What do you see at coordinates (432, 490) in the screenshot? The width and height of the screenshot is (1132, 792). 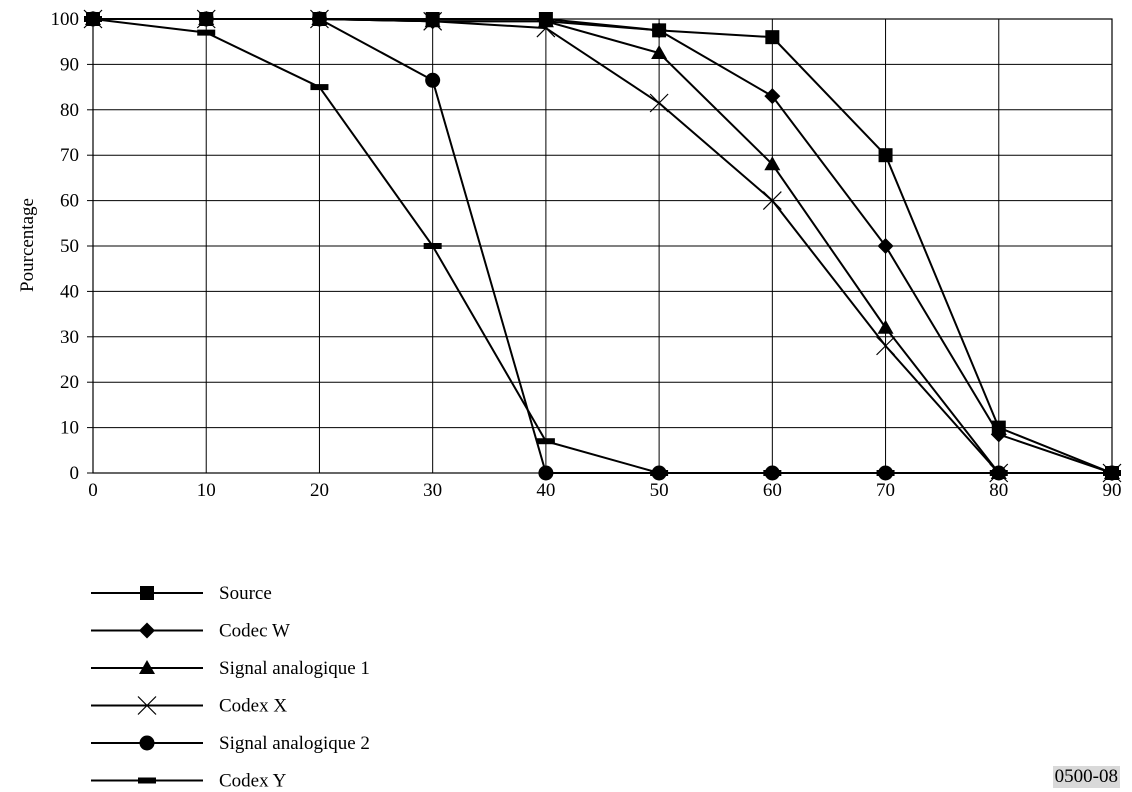 I see `x-tick-label: 30` at bounding box center [432, 490].